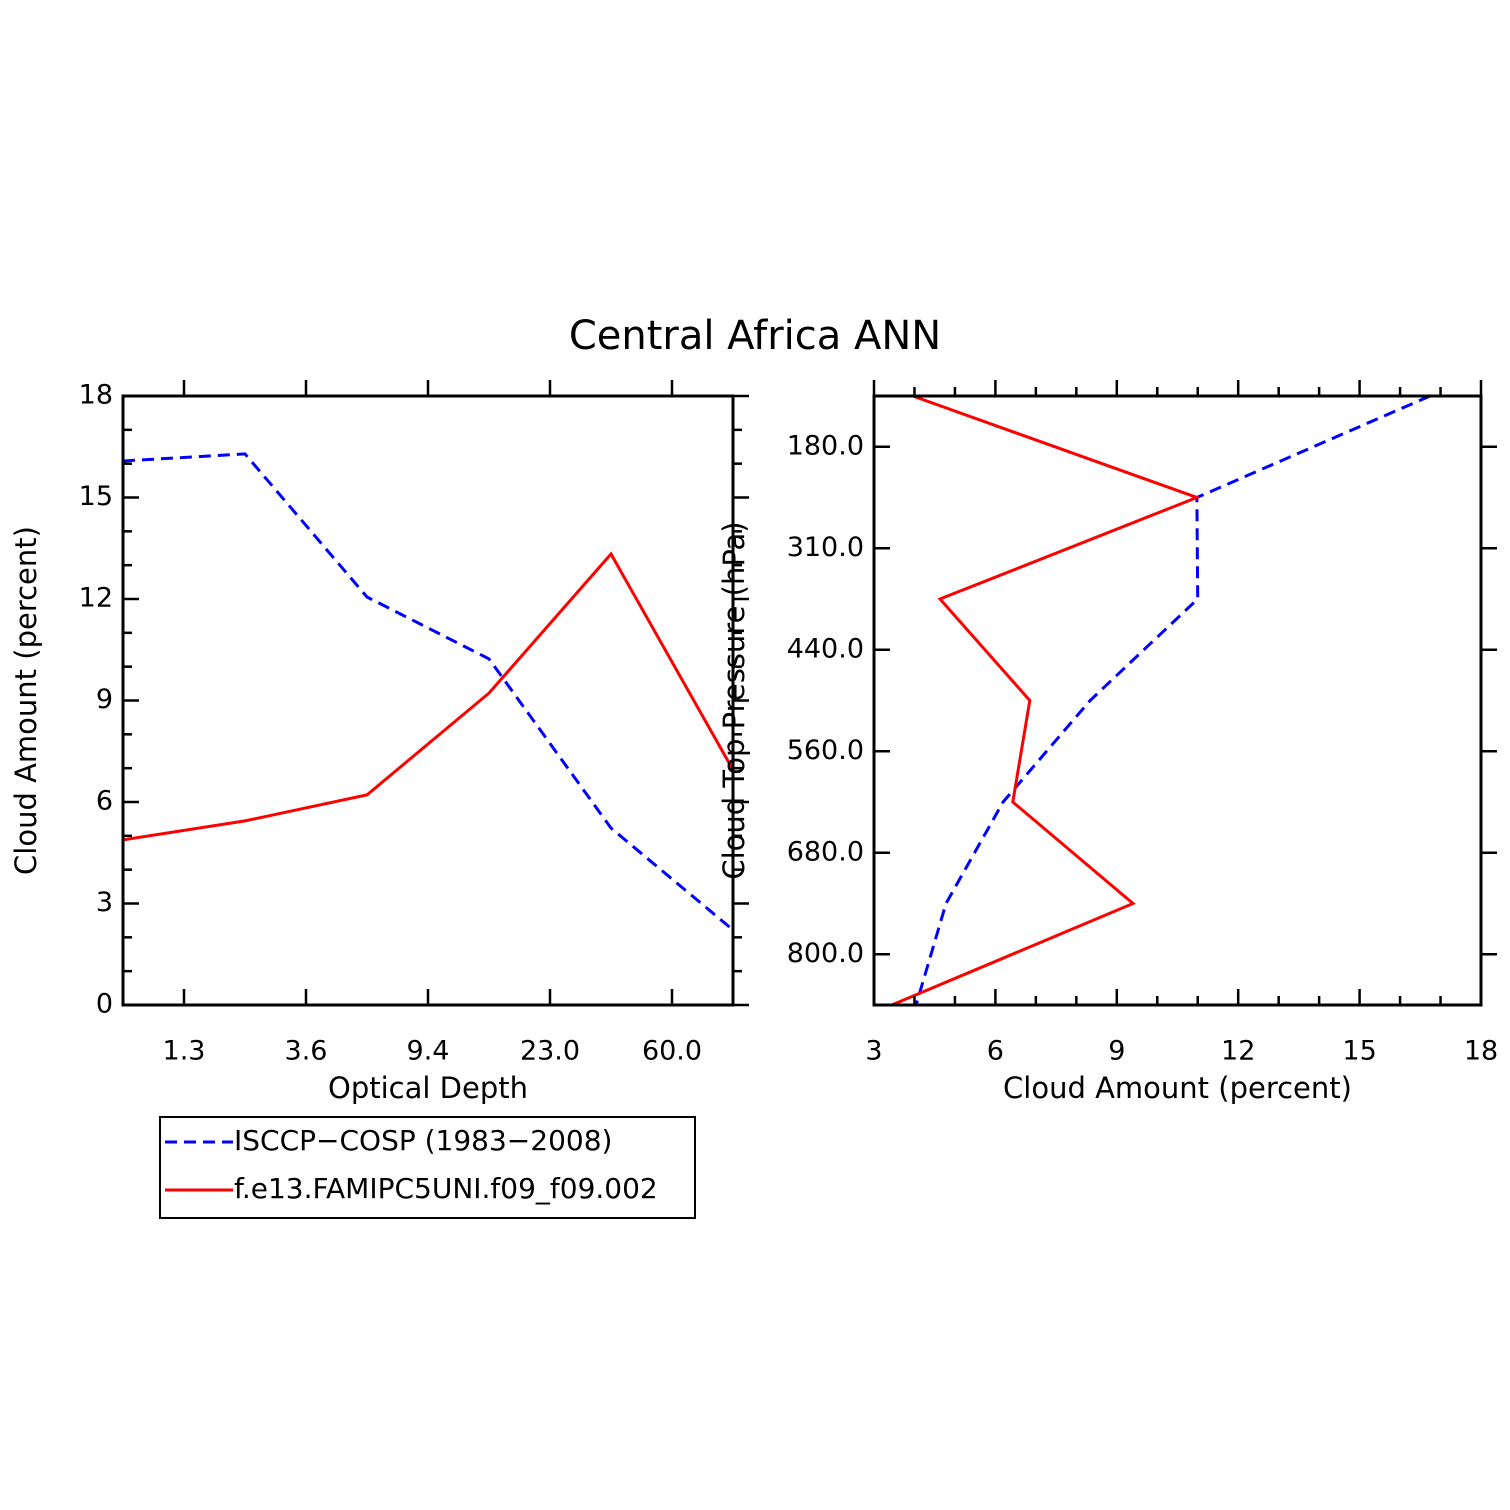 This screenshot has height=1510, width=1510. What do you see at coordinates (427, 1167) in the screenshot?
I see `legend-box` at bounding box center [427, 1167].